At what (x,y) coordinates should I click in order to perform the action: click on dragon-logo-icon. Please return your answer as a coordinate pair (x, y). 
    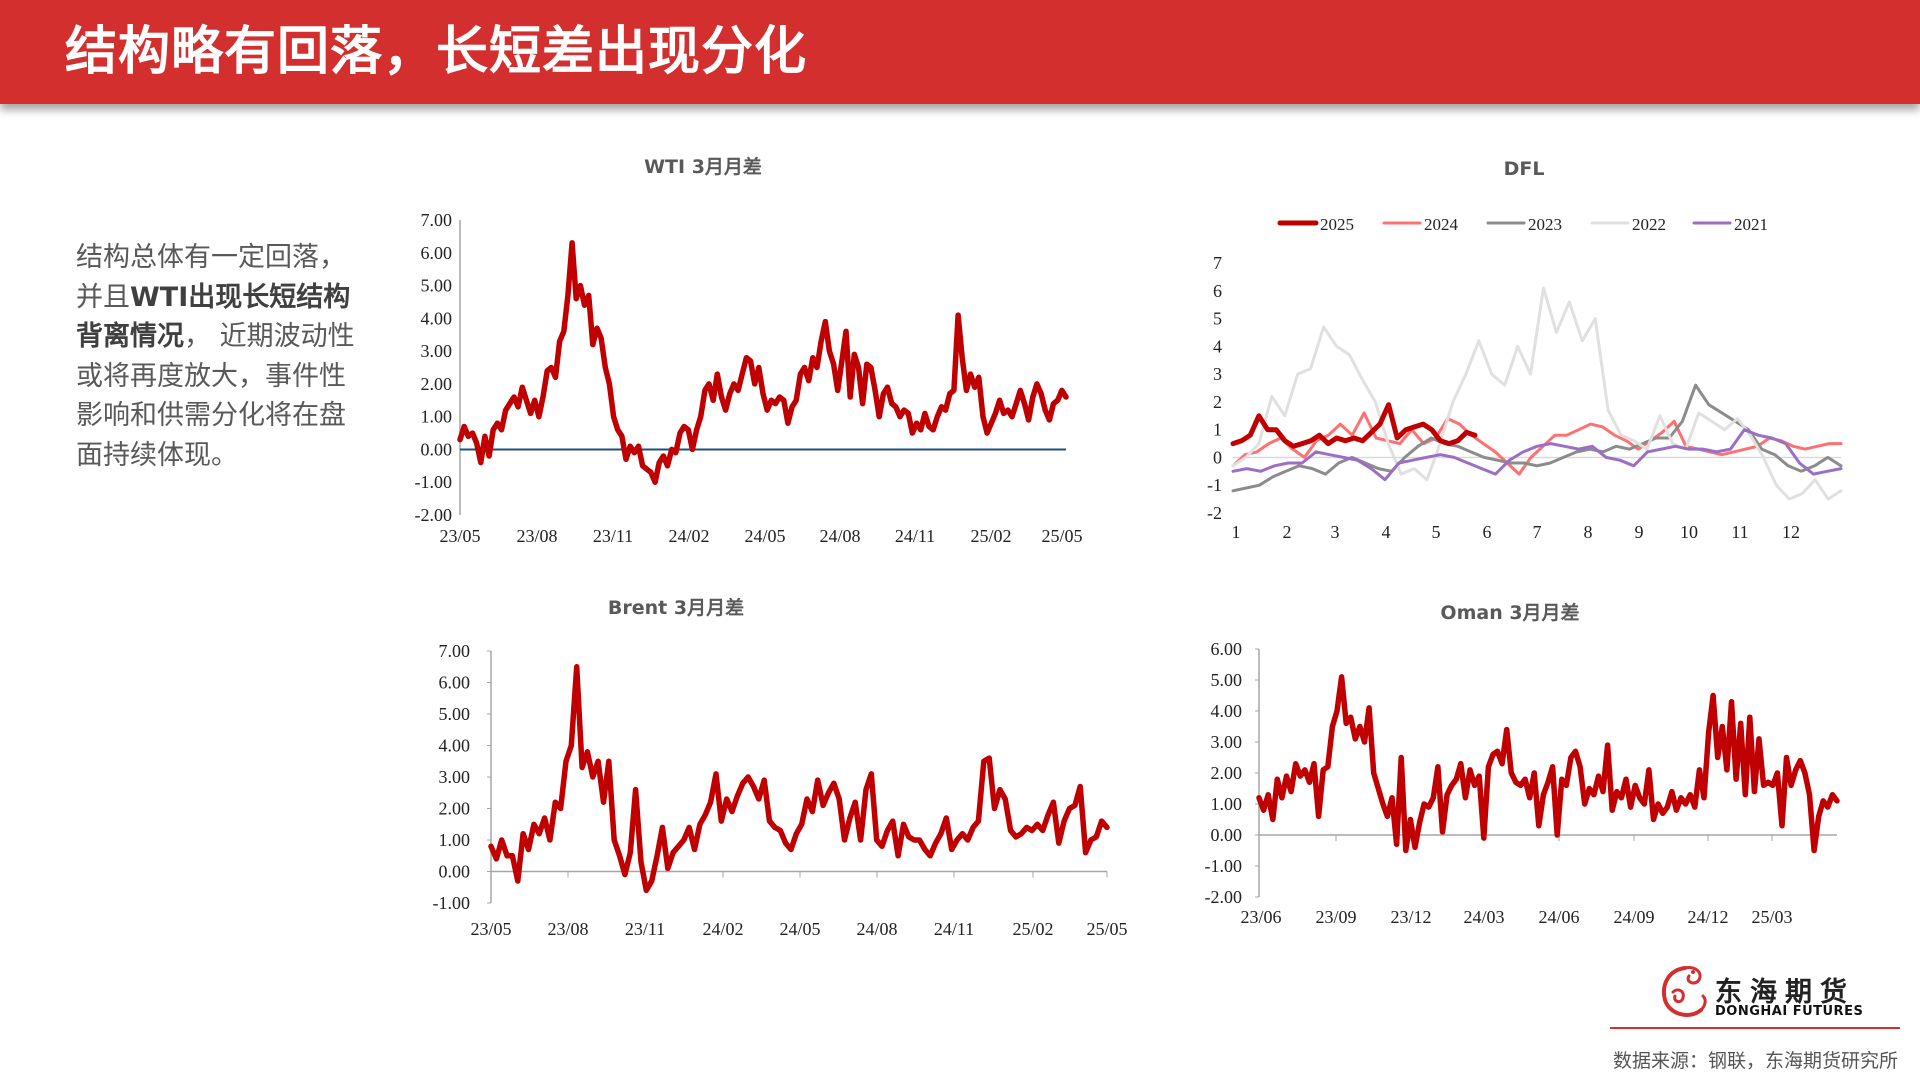
    Looking at the image, I should click on (1684, 991).